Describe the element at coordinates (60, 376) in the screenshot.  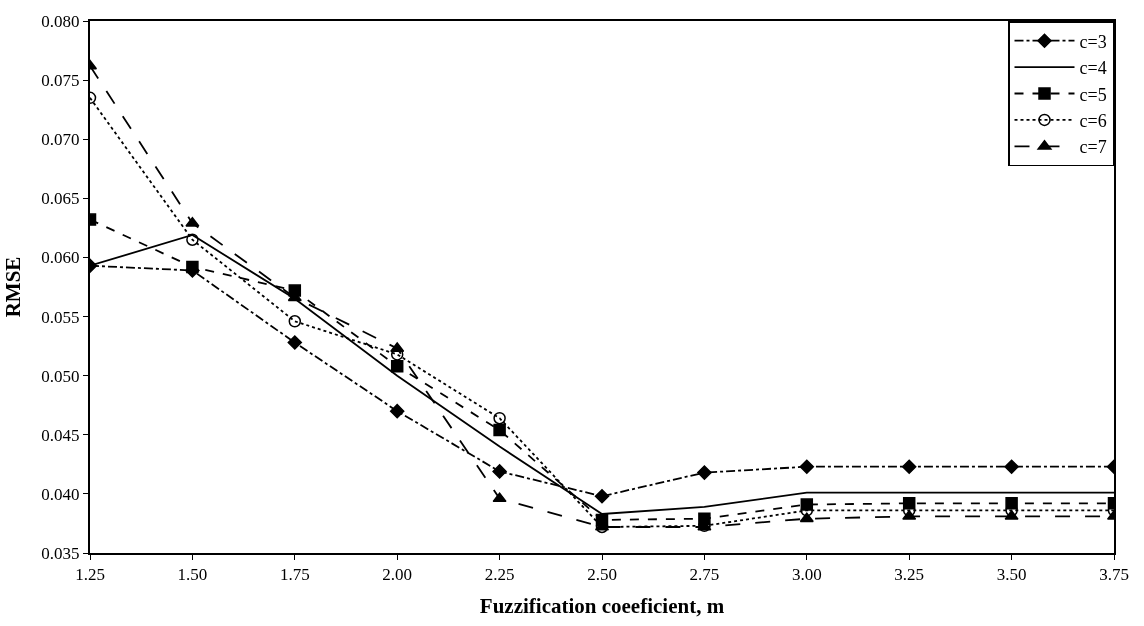
I see `y-tick-label: 0.050` at that location.